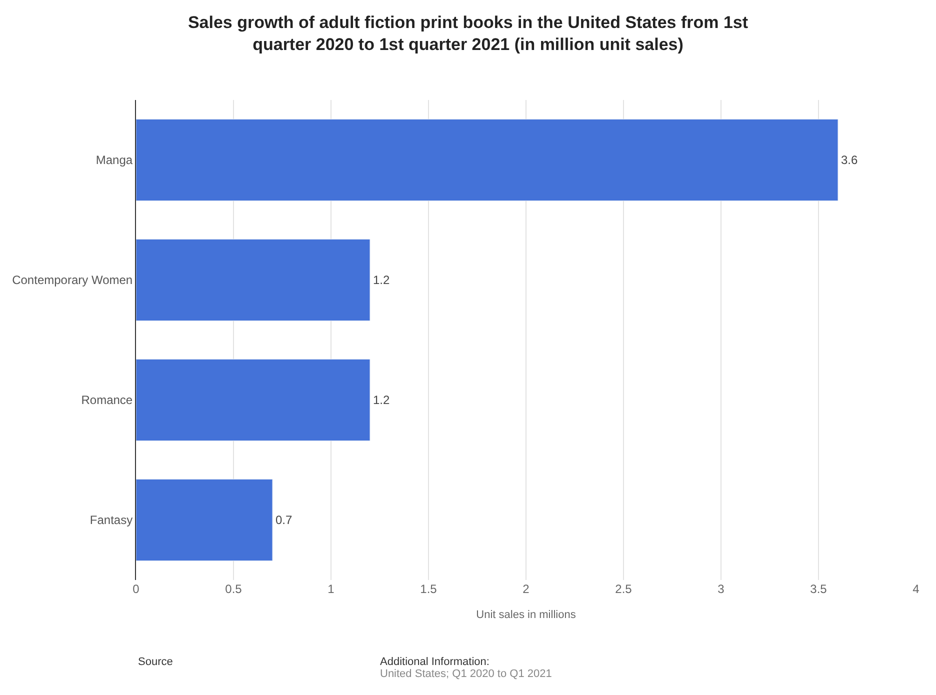 Image resolution: width=936 pixels, height=695 pixels. Describe the element at coordinates (526, 615) in the screenshot. I see `x-axis-title: Unit sales in millions` at that location.